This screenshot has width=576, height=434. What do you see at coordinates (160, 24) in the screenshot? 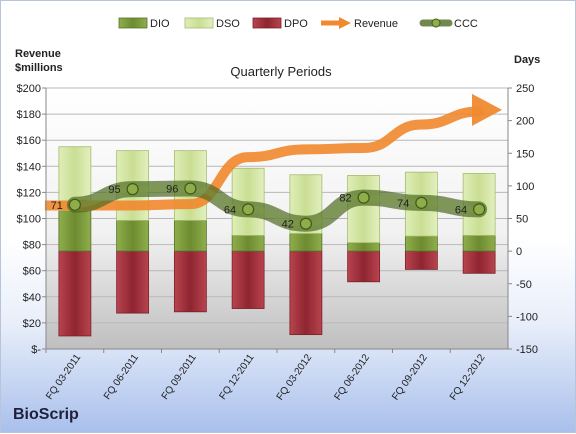
I see `legend-label: DIO` at bounding box center [160, 24].